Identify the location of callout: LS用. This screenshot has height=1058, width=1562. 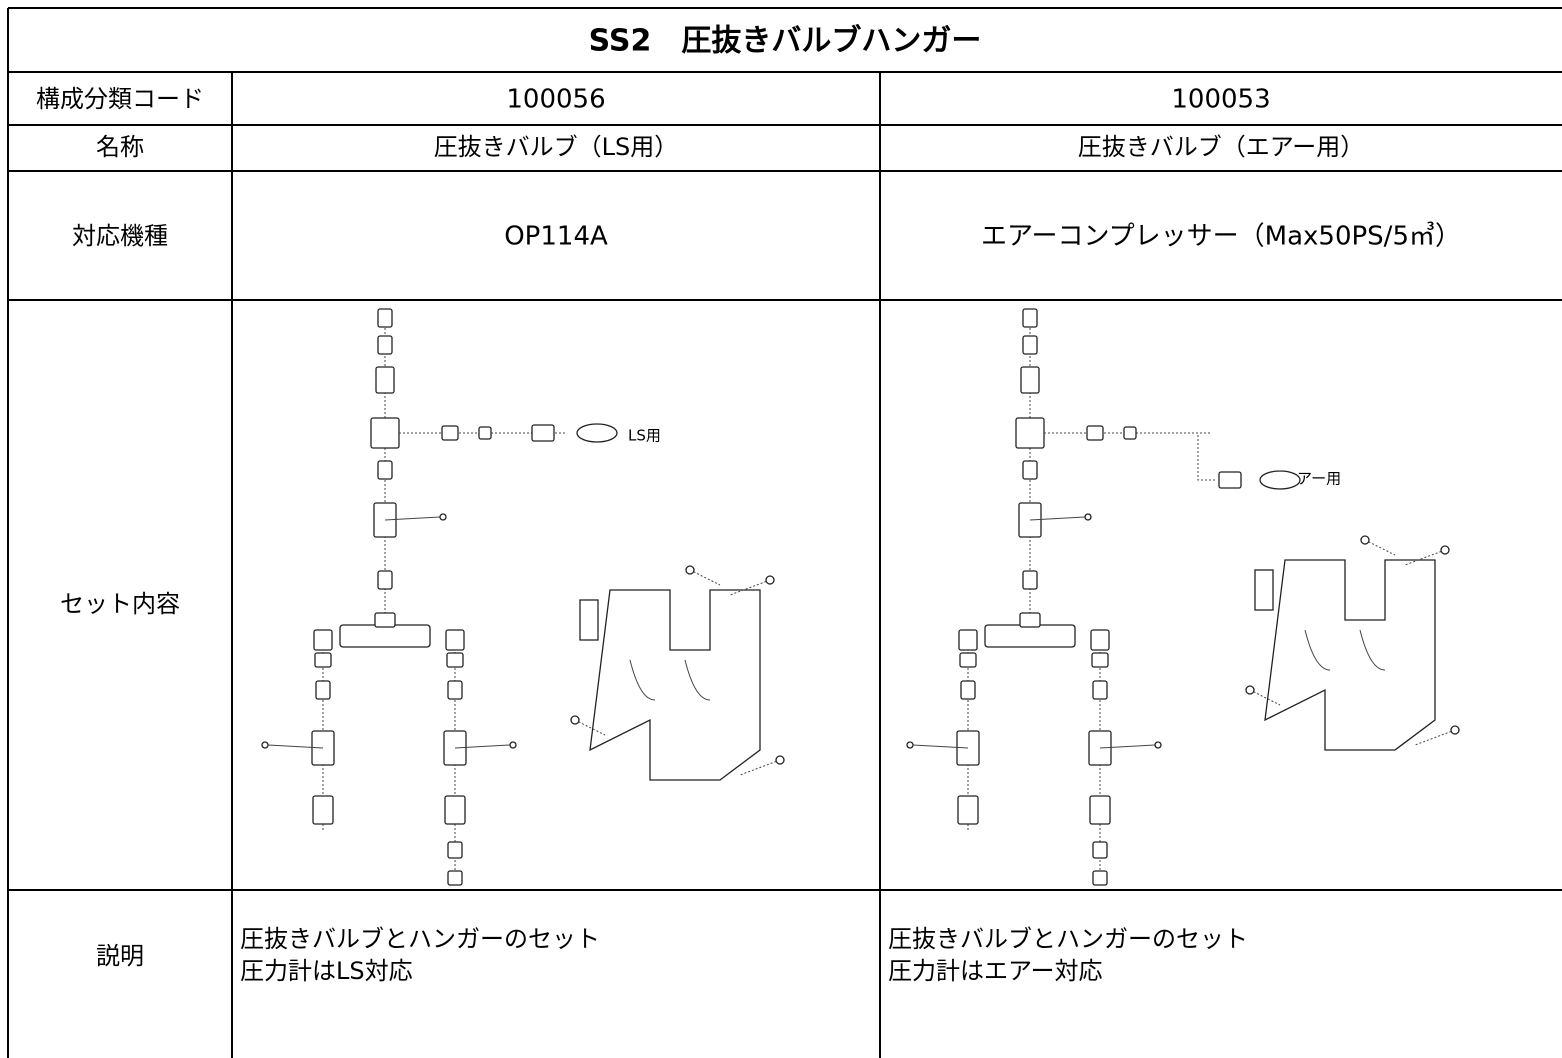
(644, 436).